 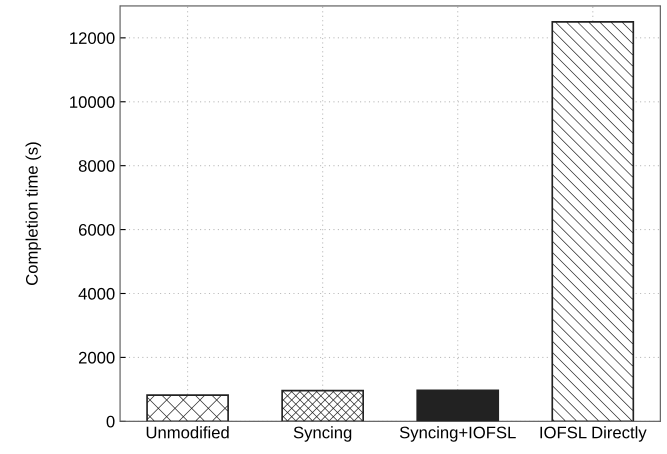 I want to click on x-tick-label: Unmodified, so click(x=187, y=432).